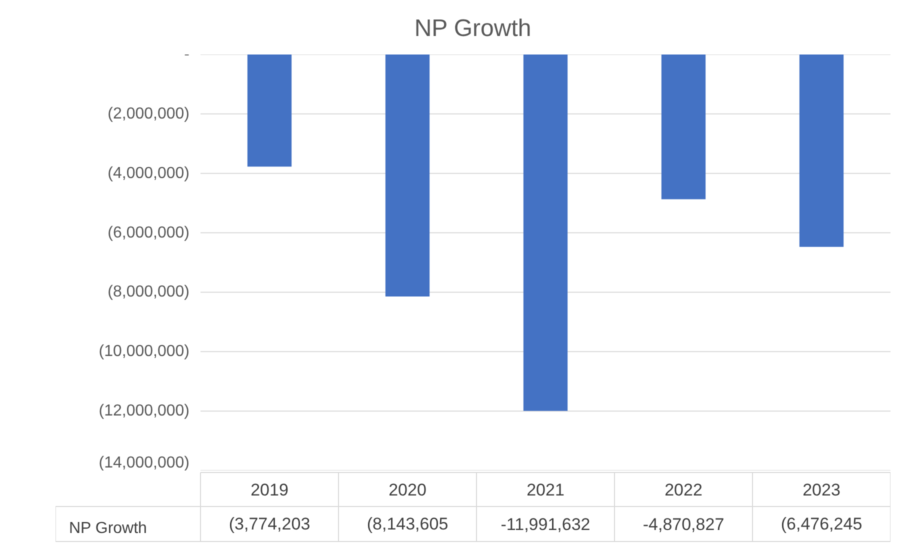 The width and height of the screenshot is (919, 558). Describe the element at coordinates (821, 524) in the screenshot. I see `data-label: (6,476,245` at that location.